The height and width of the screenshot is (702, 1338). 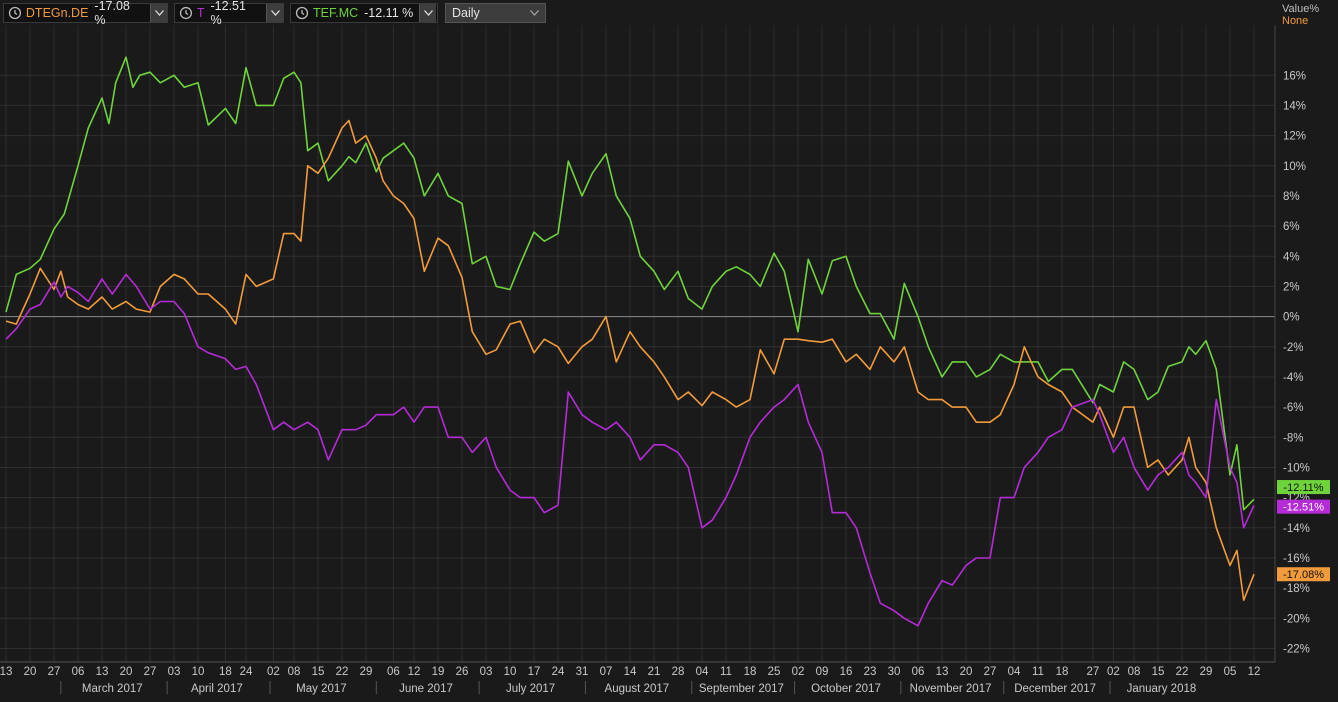 What do you see at coordinates (1294, 167) in the screenshot?
I see `y-tick-label: 10%` at bounding box center [1294, 167].